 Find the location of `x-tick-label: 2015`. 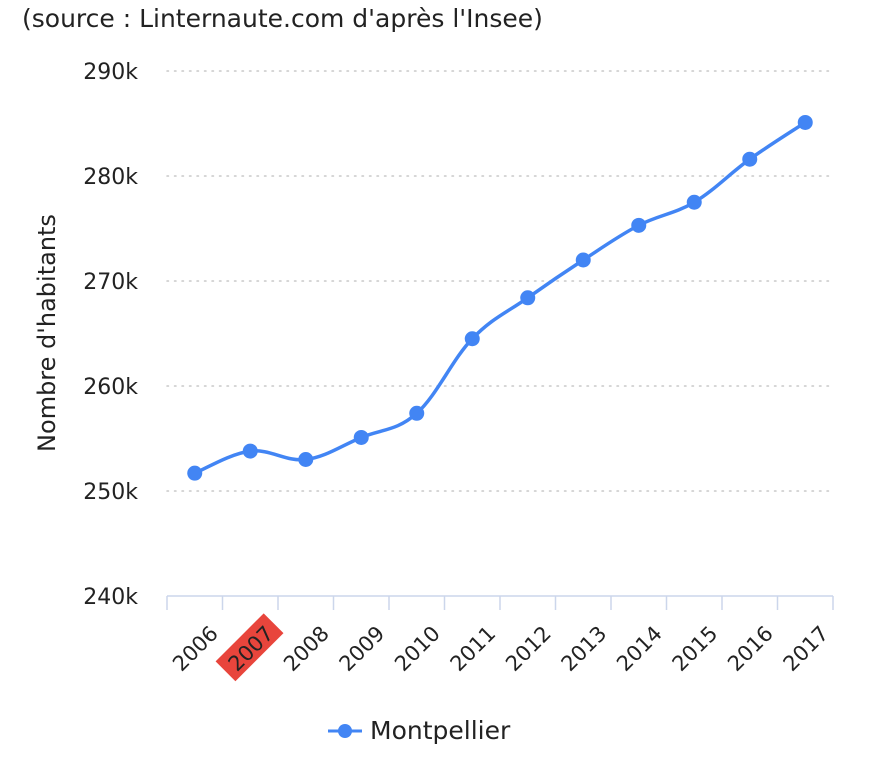

x-tick-label: 2015 is located at coordinates (695, 648).